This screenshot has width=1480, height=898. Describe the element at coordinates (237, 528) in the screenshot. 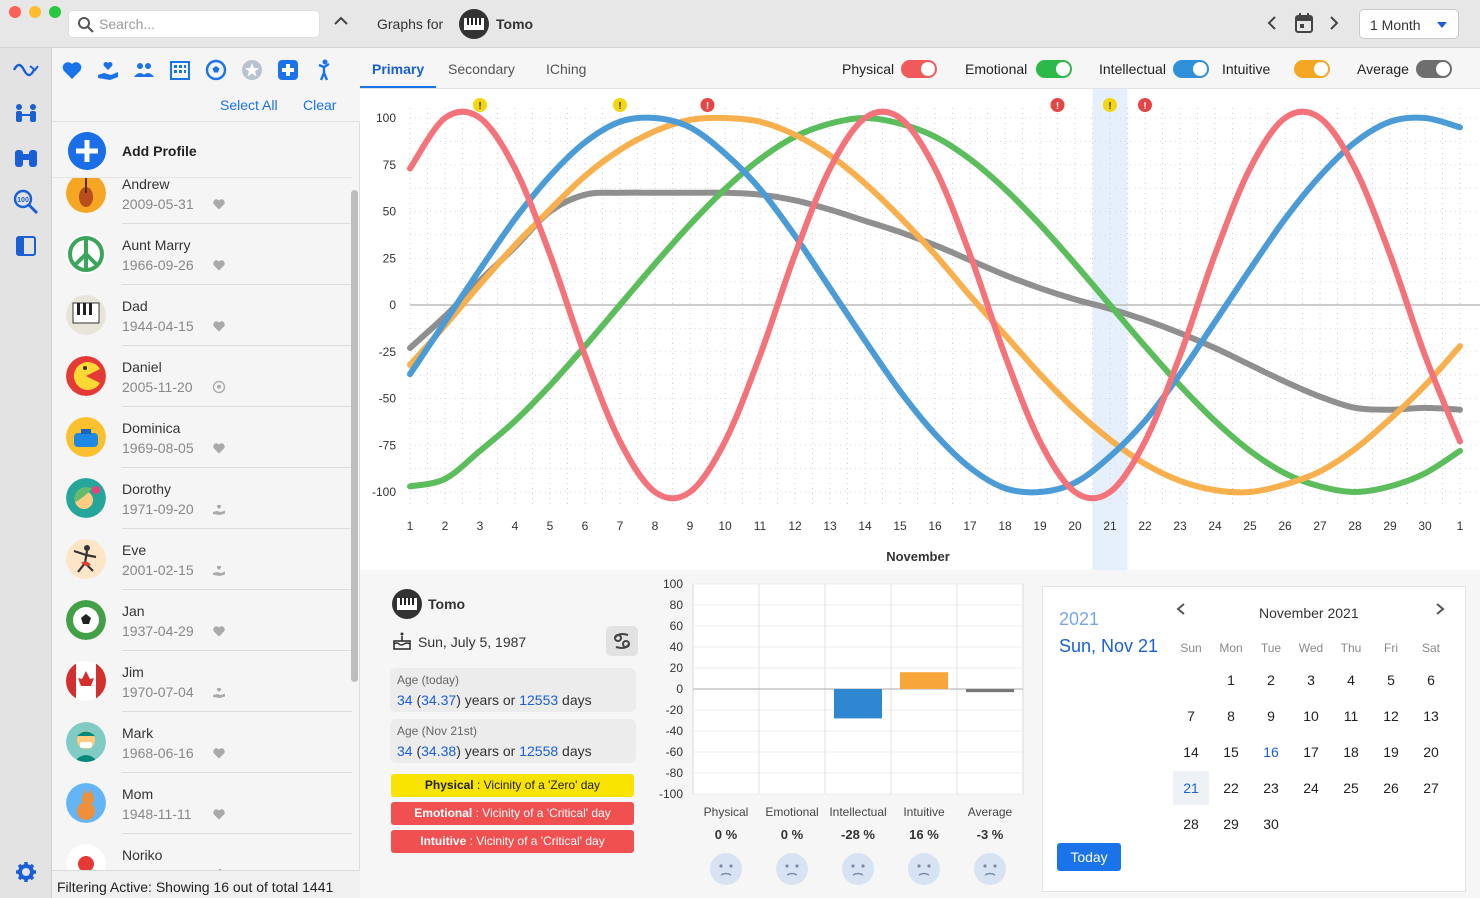

I see `row-divider` at that location.